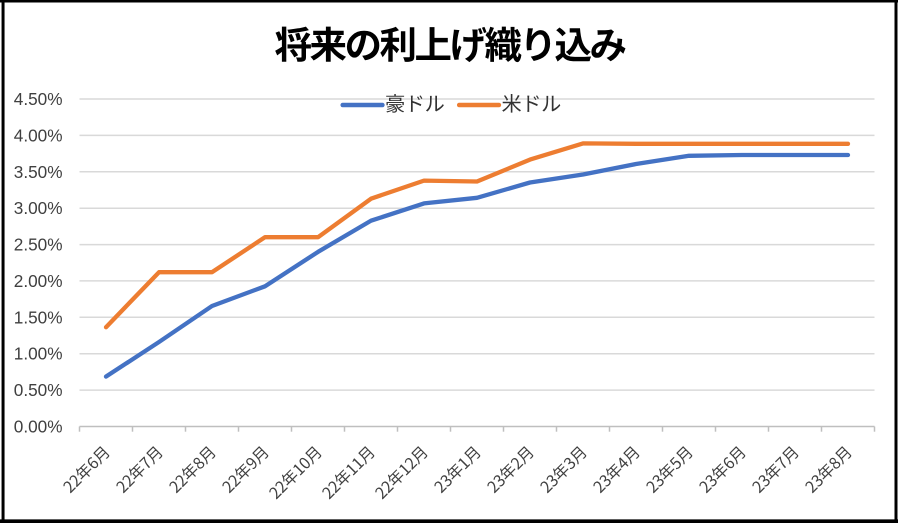 The image size is (898, 528). I want to click on svg-text: 1.00%, so click(38, 354).